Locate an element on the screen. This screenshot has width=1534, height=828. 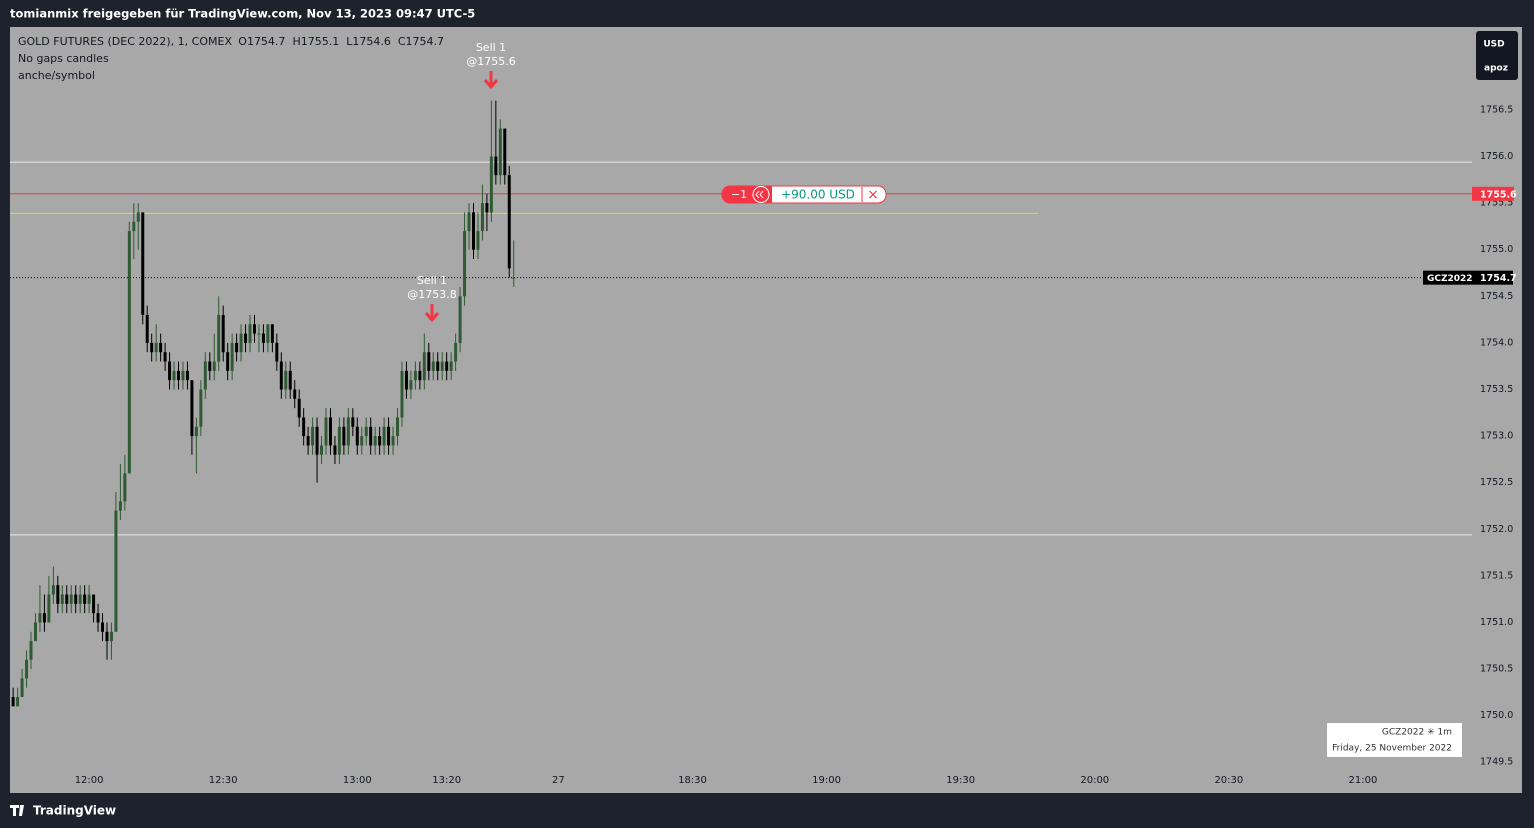
x-tick-label: 19:30 is located at coordinates (960, 780).